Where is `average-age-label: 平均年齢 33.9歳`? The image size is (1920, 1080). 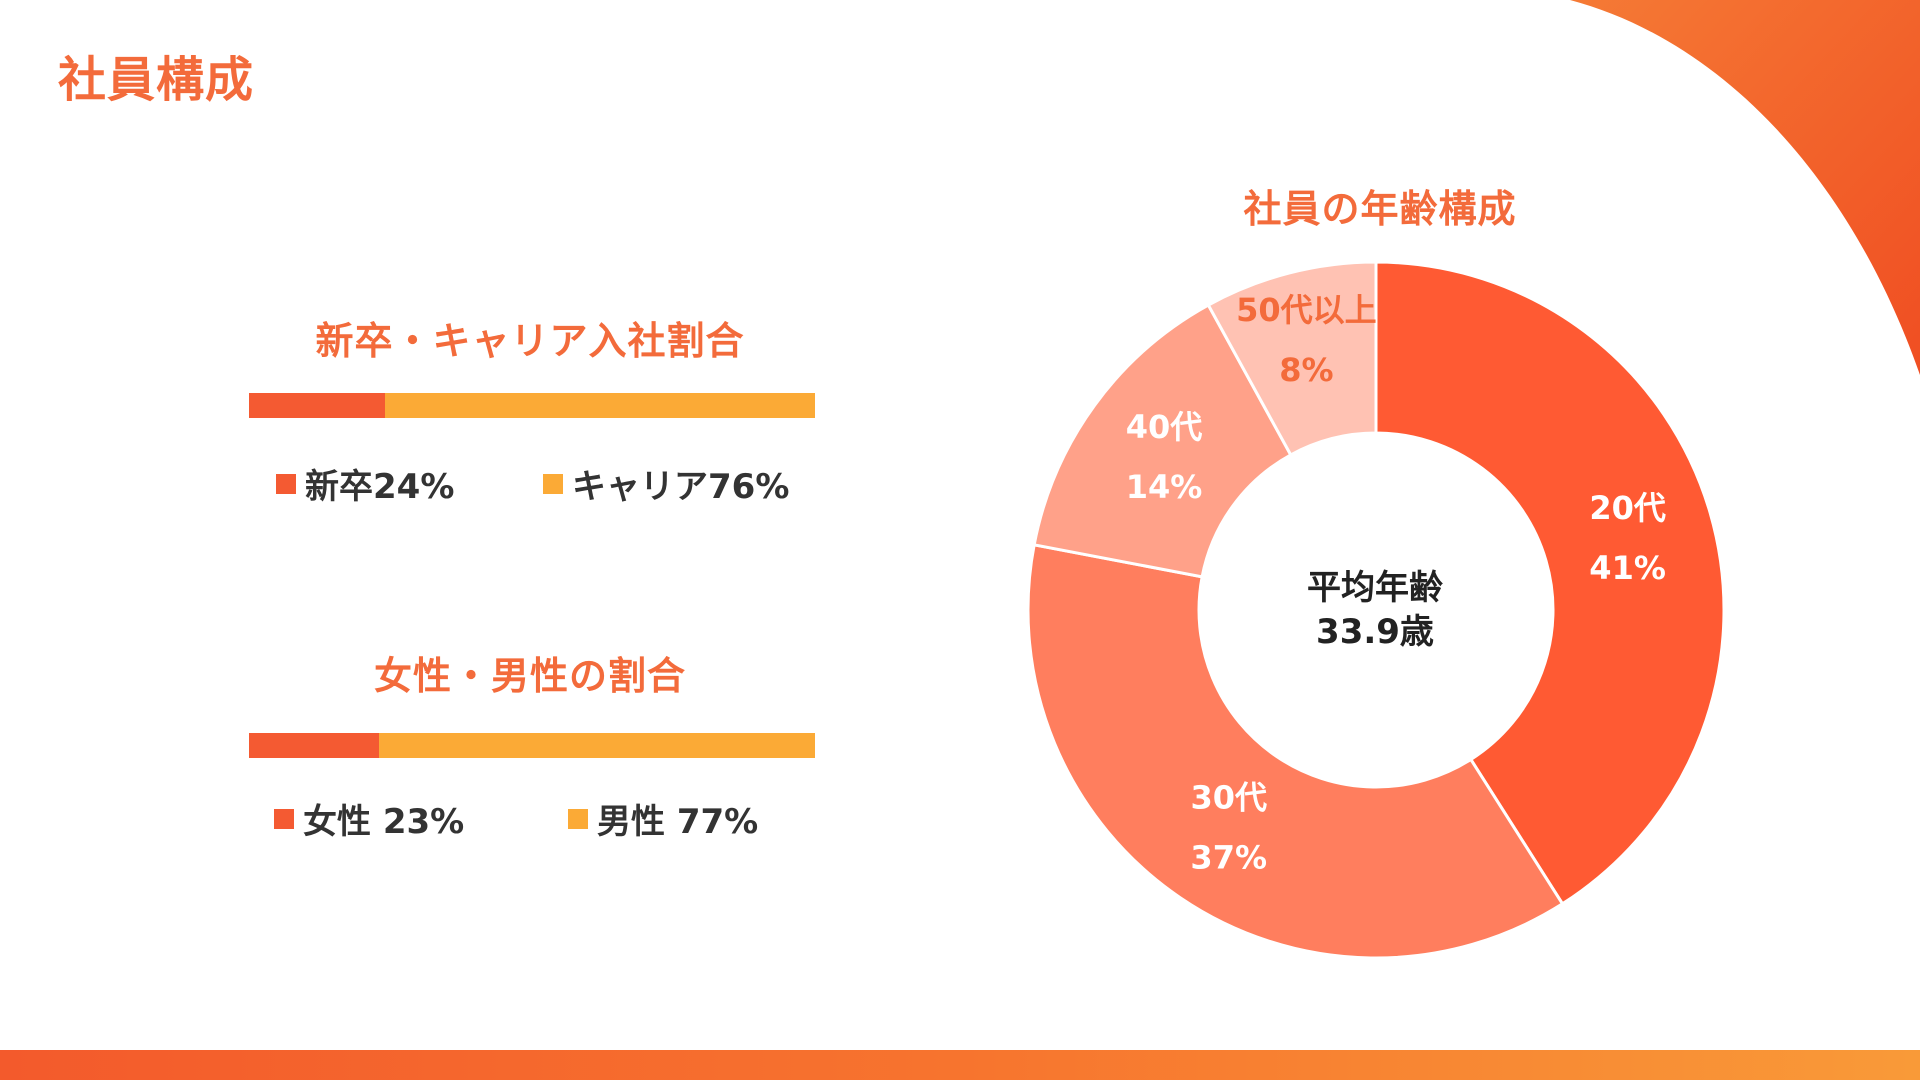 average-age-label: 平均年齢 33.9歳 is located at coordinates (1375, 610).